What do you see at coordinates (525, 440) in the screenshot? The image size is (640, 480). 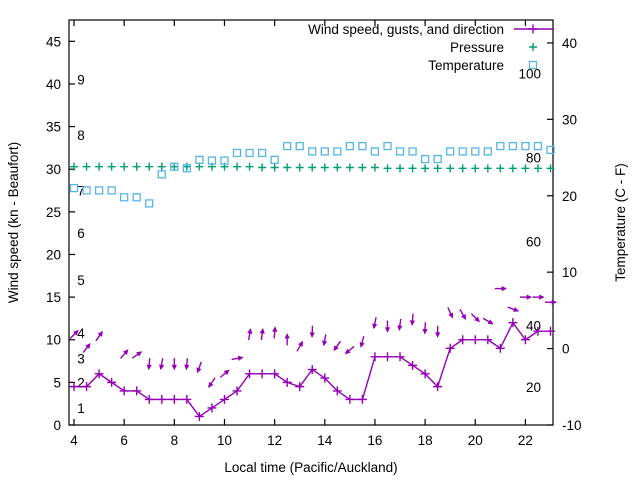 I see `x-tick-label: 22` at bounding box center [525, 440].